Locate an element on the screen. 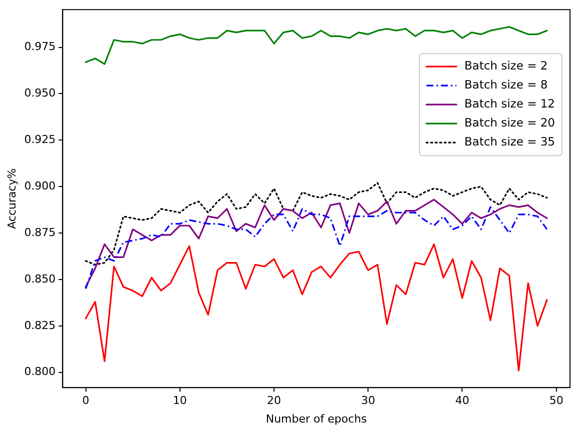 The width and height of the screenshot is (584, 430). legend-label: Batch size = 20 is located at coordinates (510, 123).